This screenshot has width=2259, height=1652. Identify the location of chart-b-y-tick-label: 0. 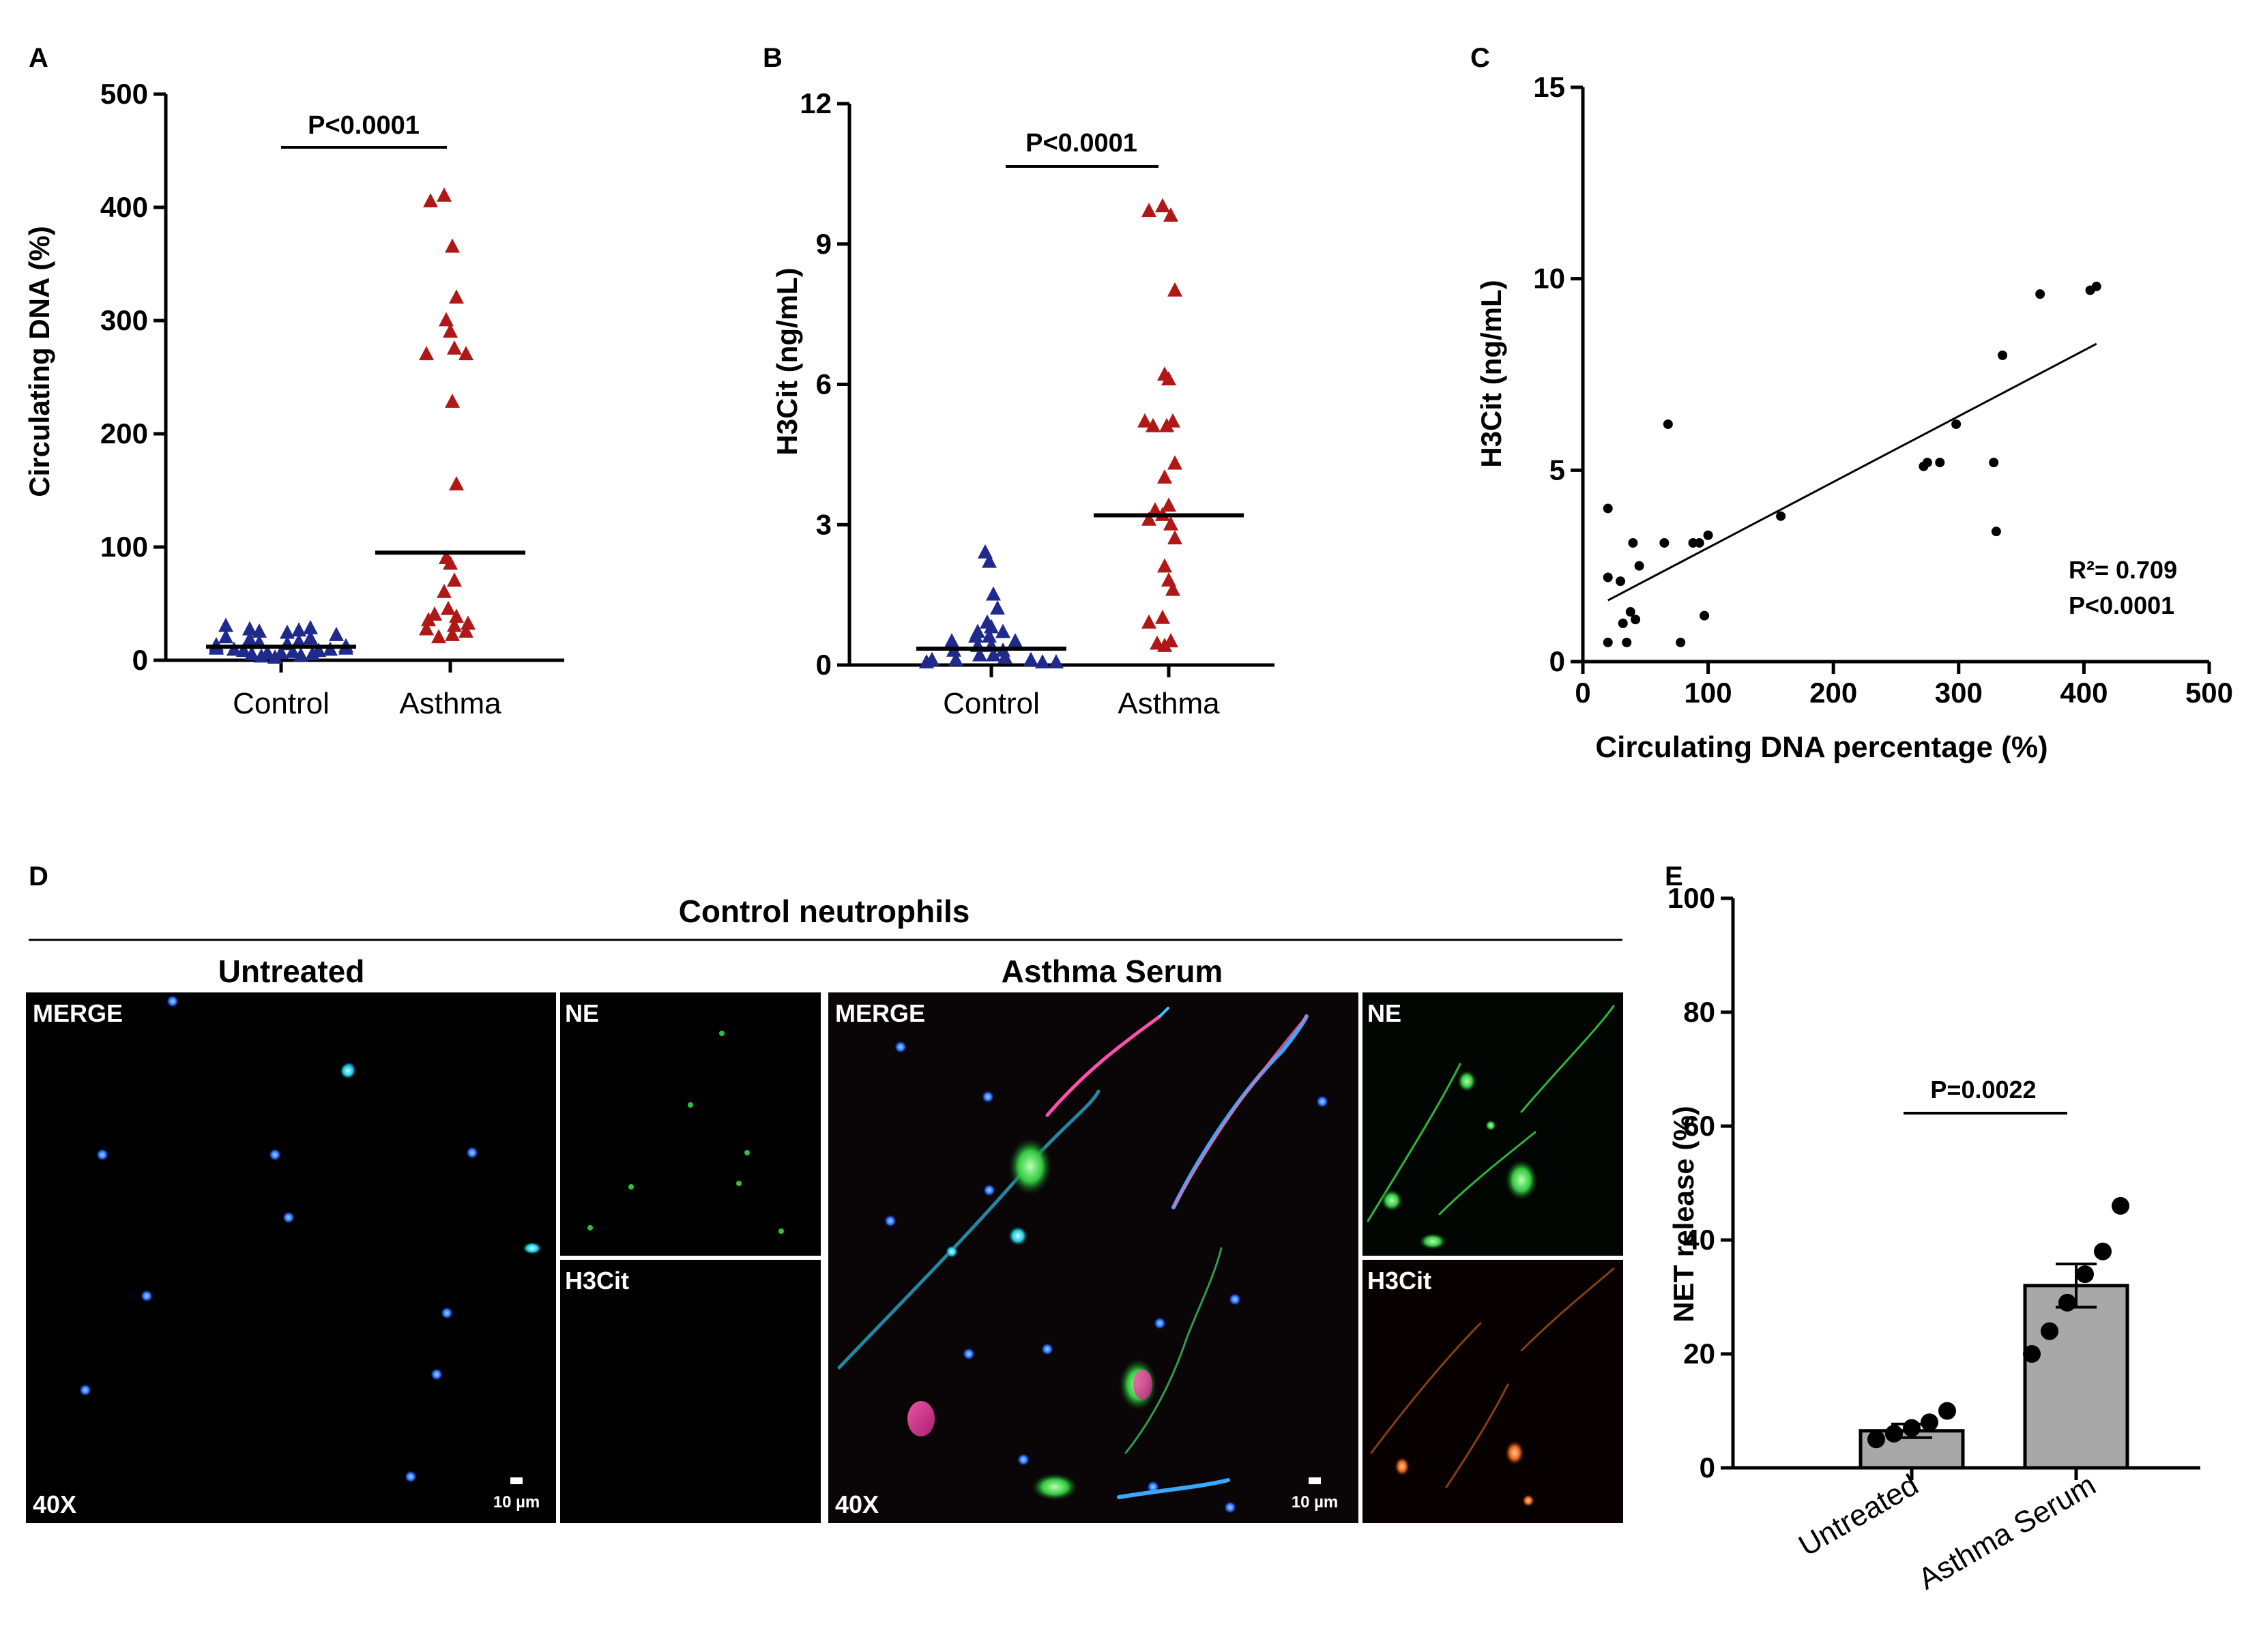
(824, 665).